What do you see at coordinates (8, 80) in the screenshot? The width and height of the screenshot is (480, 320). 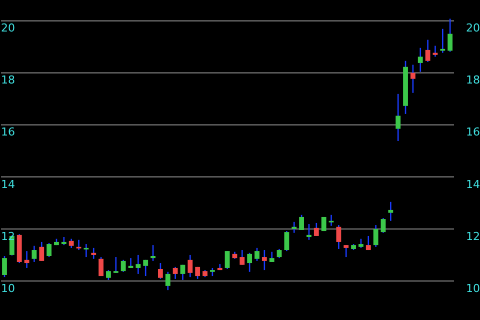 I see `y-tick-label: 18` at bounding box center [8, 80].